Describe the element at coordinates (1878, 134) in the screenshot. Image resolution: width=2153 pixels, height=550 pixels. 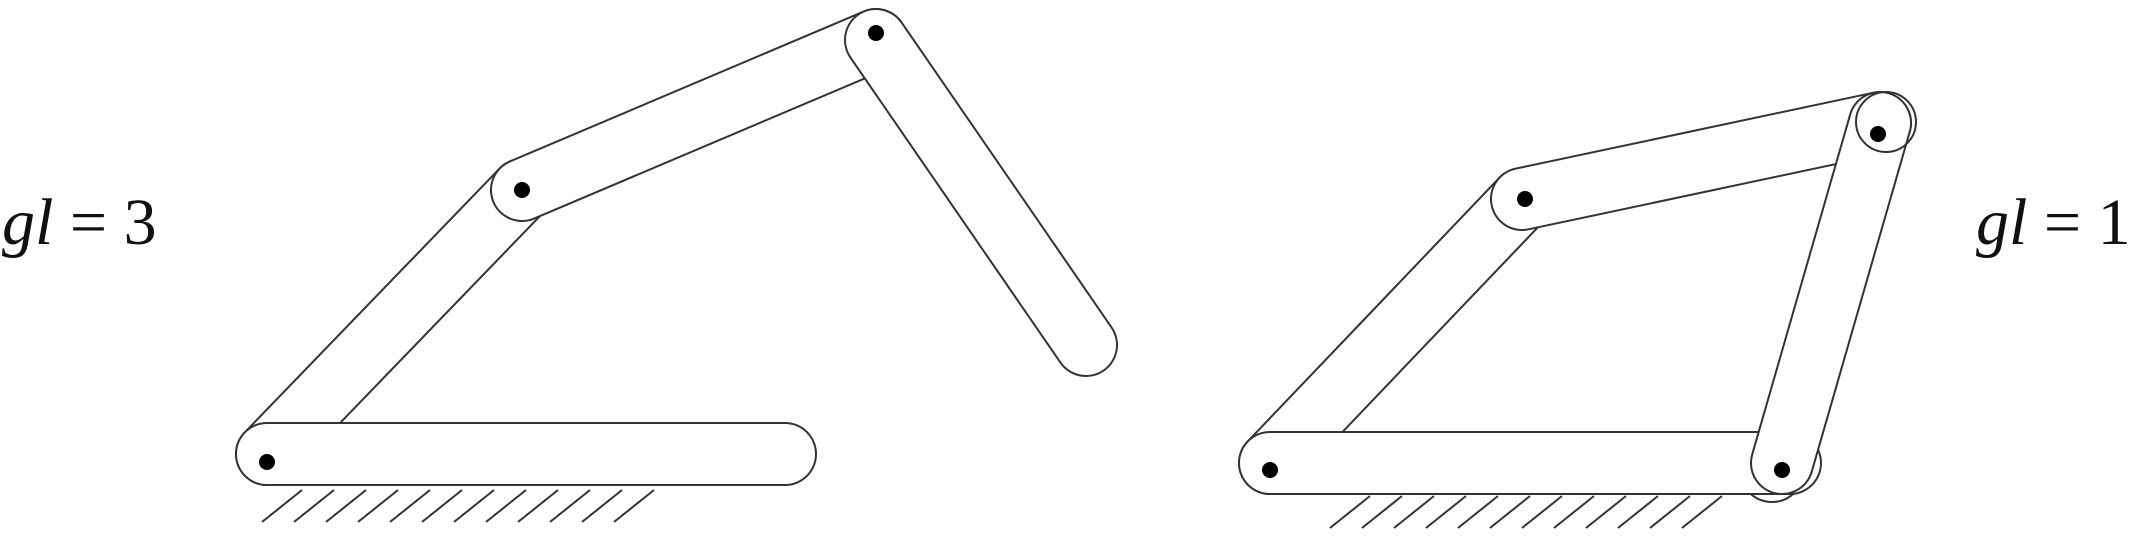
I see `right-joint-coupler-right` at that location.